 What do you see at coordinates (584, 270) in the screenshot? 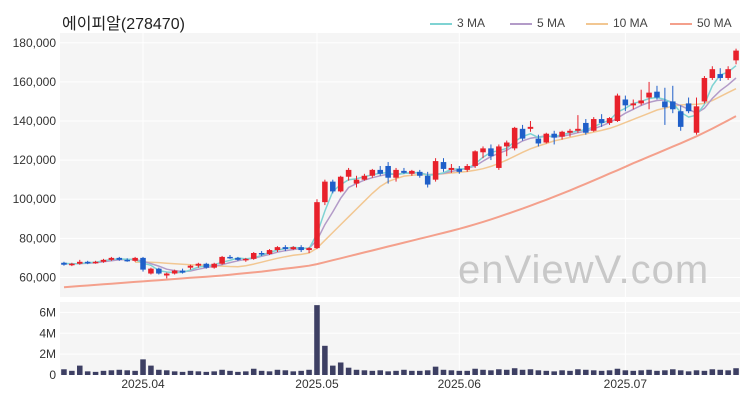
I see `watermark: enViewV.com` at bounding box center [584, 270].